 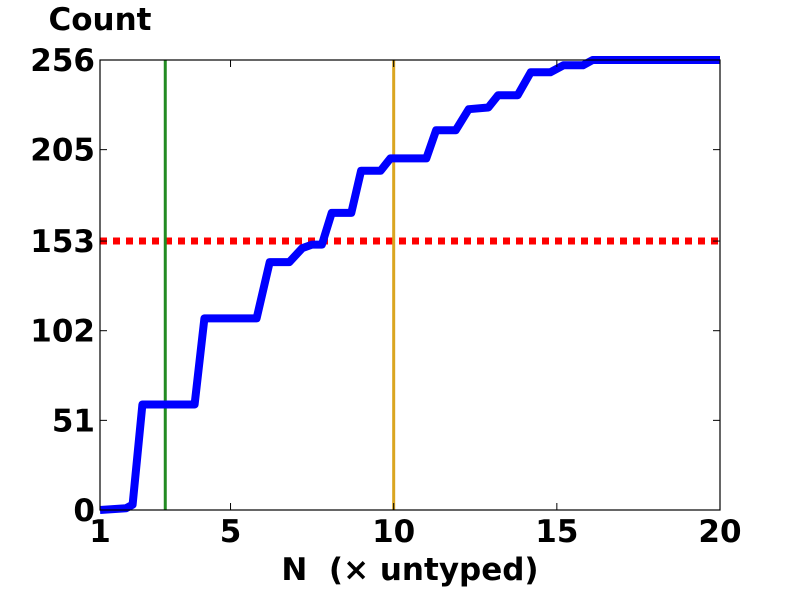 What do you see at coordinates (556, 532) in the screenshot?
I see `x-tick-label: 15` at bounding box center [556, 532].